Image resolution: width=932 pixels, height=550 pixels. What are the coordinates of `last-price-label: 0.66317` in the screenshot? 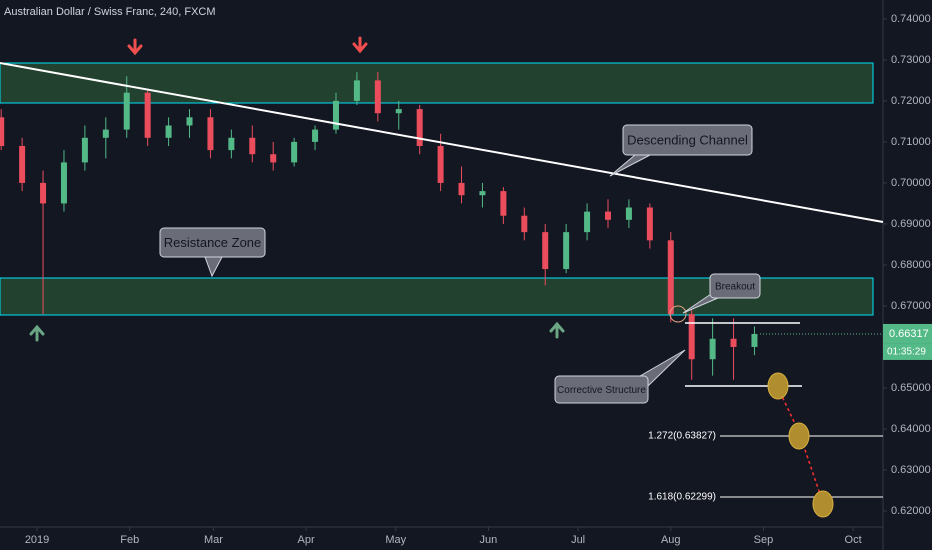 It's located at (909, 334).